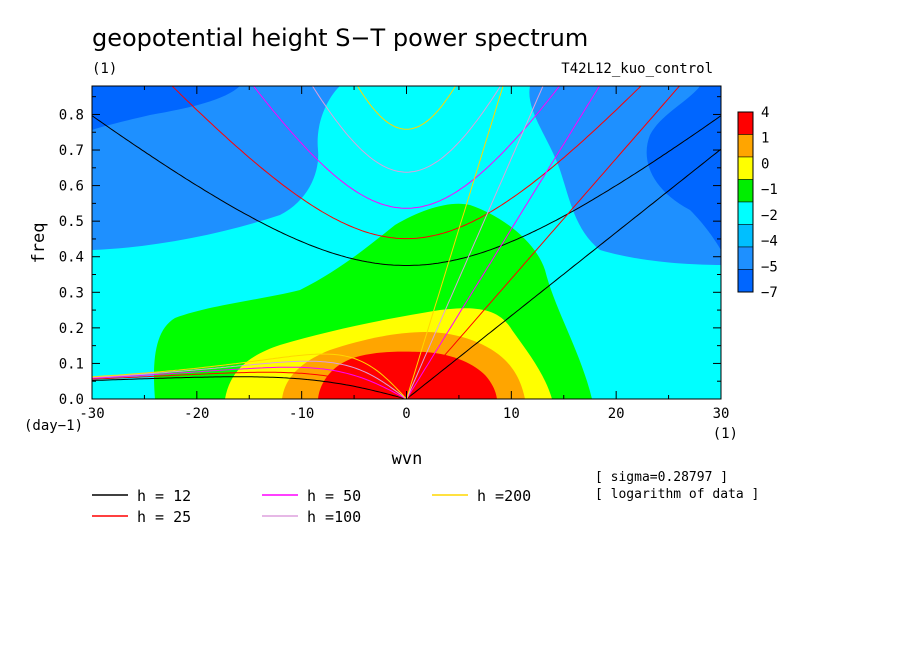 This screenshot has height=654, width=904. Describe the element at coordinates (53, 426) in the screenshot. I see `y-unit-label: (day−1)` at that location.